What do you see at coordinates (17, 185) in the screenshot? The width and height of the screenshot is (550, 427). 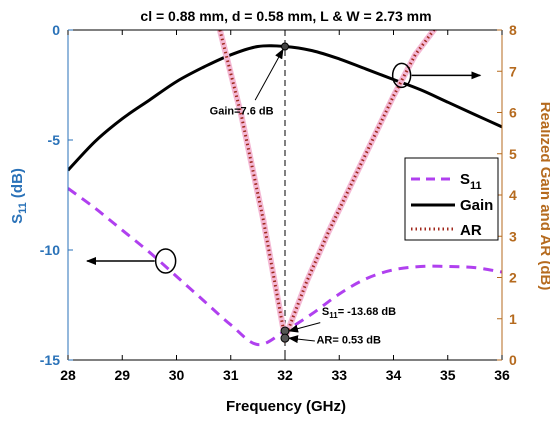 I see `y-axis-left-label-unit: (dB)` at bounding box center [17, 185].